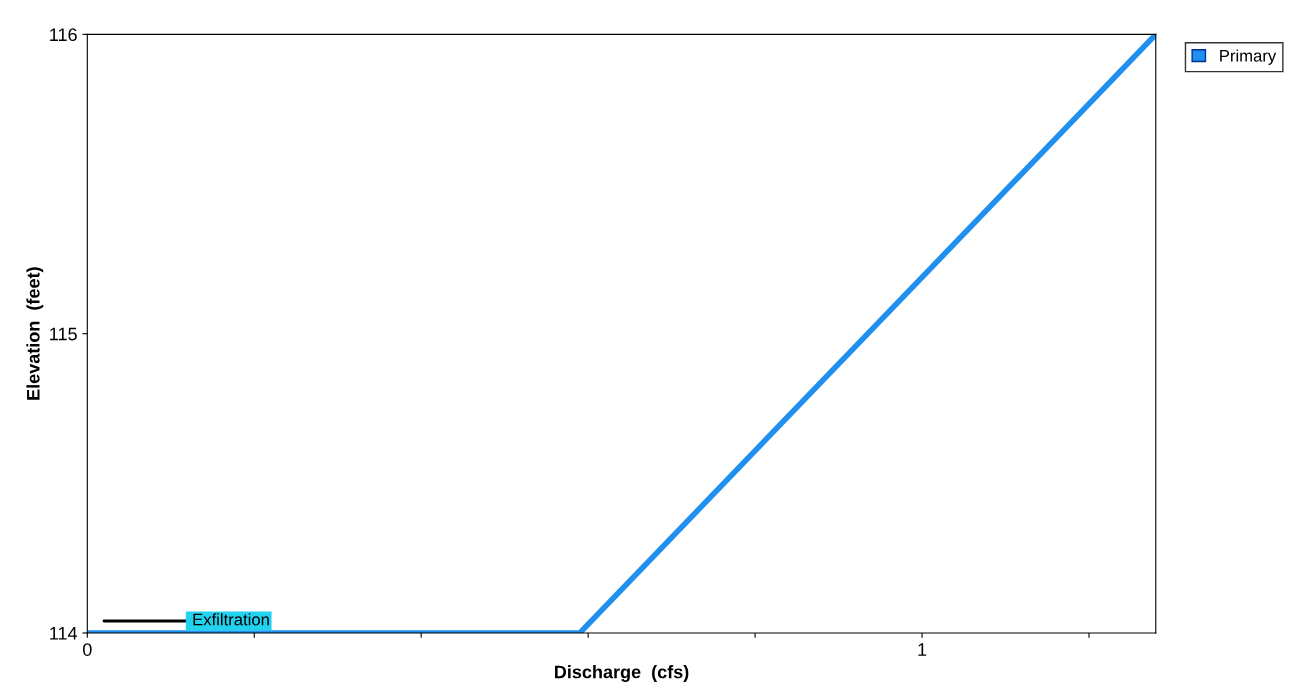 The image size is (1303, 688). What do you see at coordinates (87, 649) in the screenshot?
I see `x-tick-label: 0` at bounding box center [87, 649].